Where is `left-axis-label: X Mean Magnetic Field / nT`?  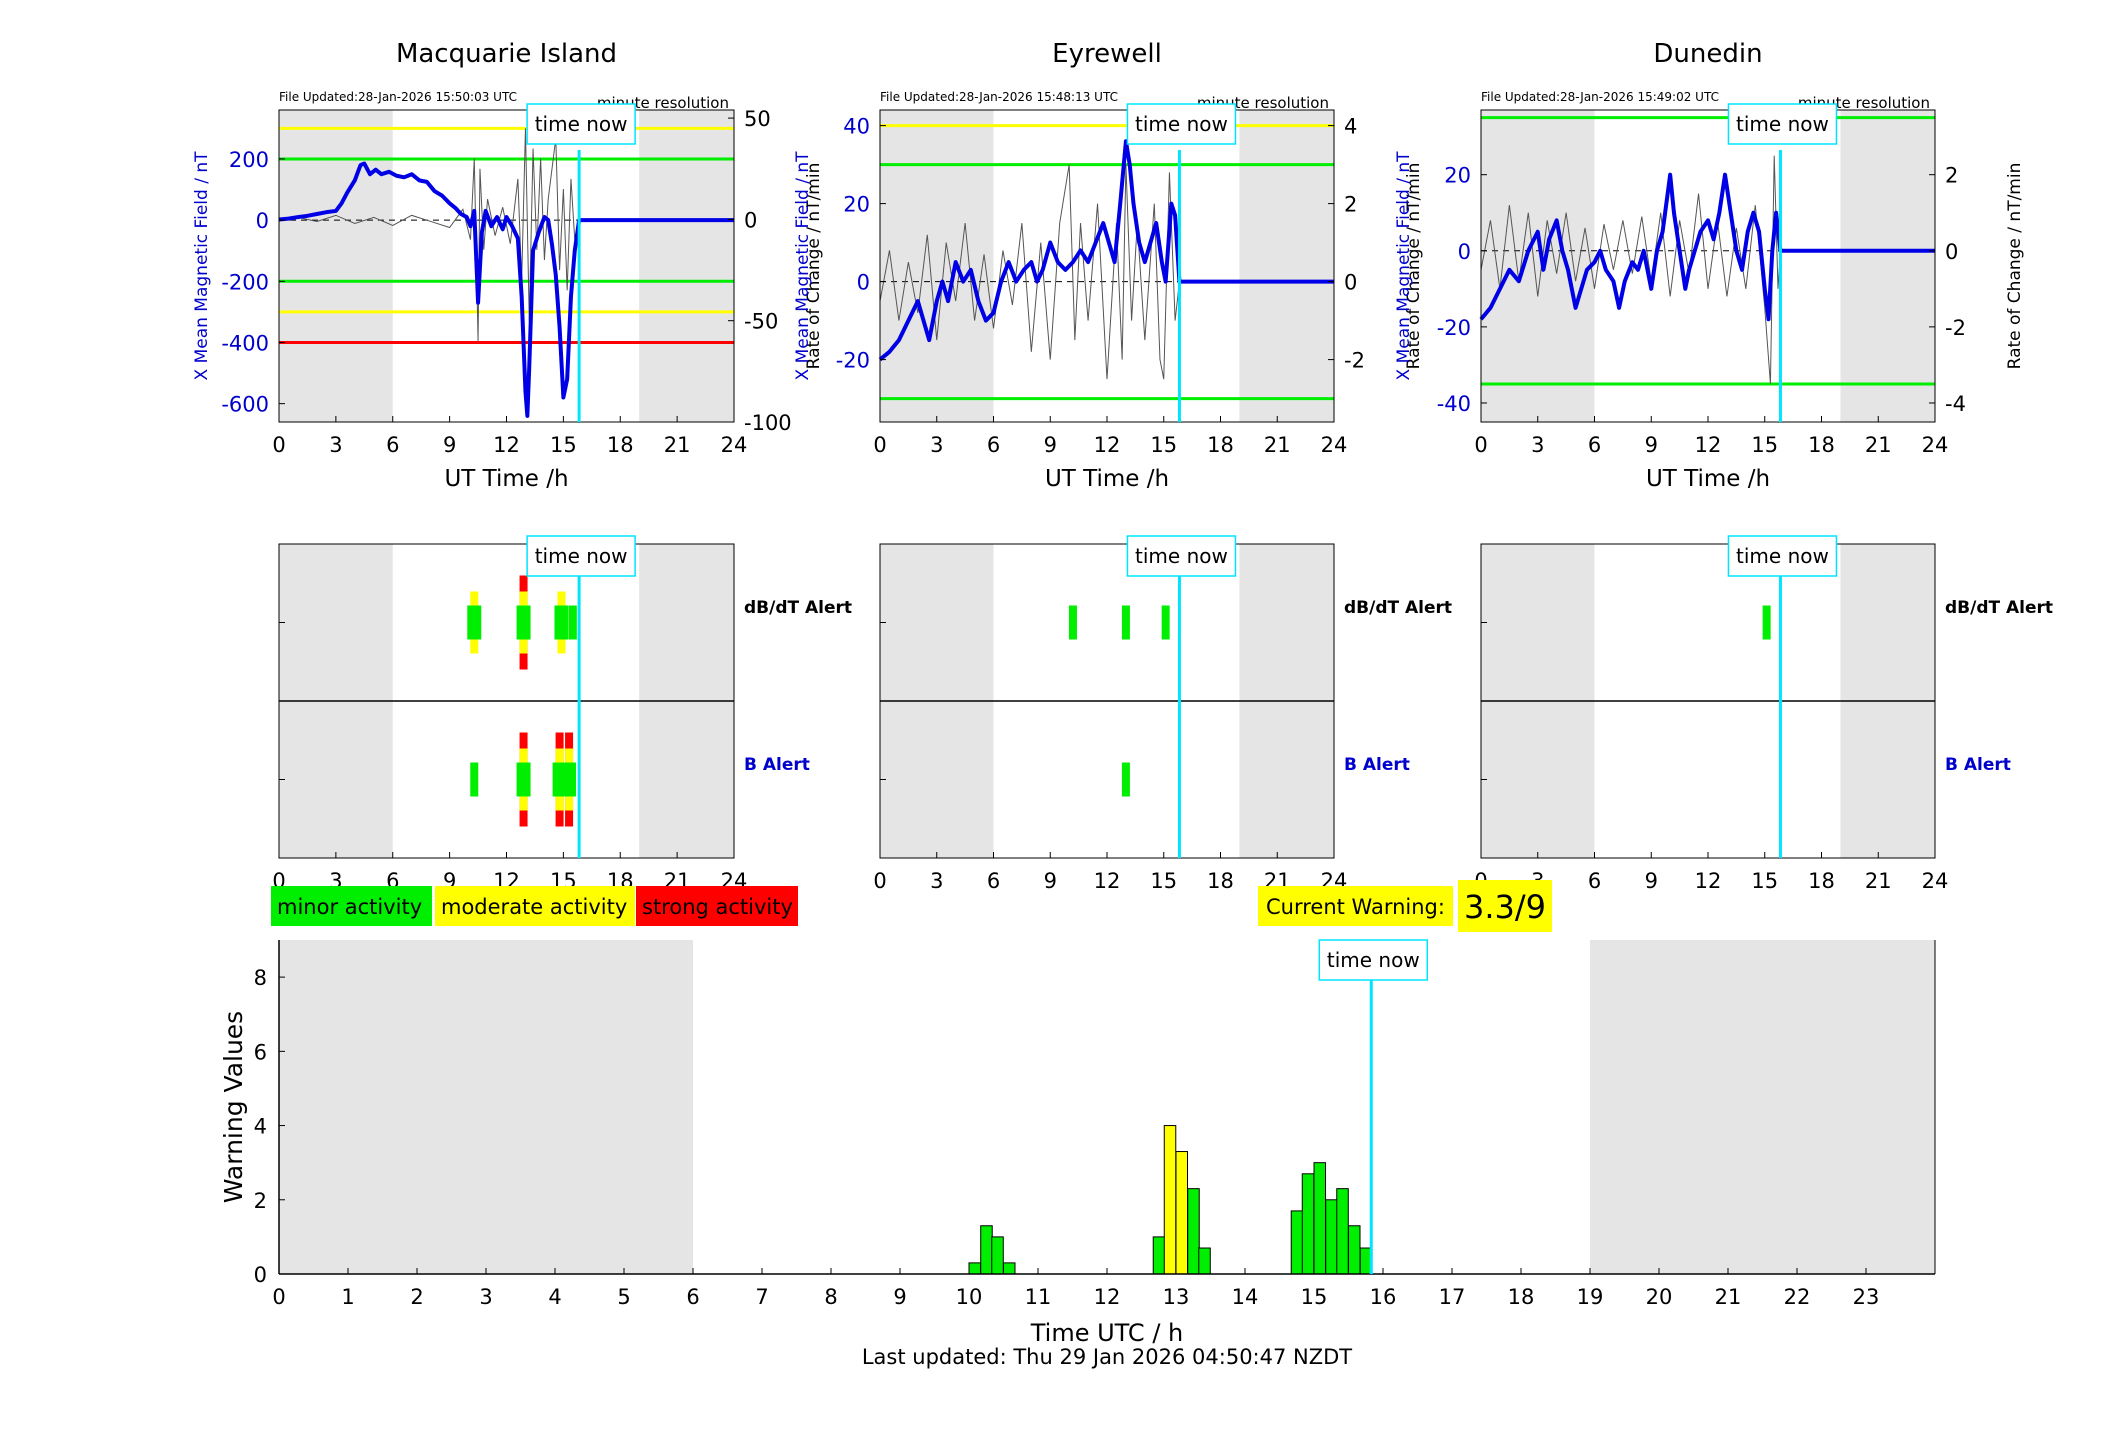
left-axis-label: X Mean Magnetic Field / nT is located at coordinates (202, 266).